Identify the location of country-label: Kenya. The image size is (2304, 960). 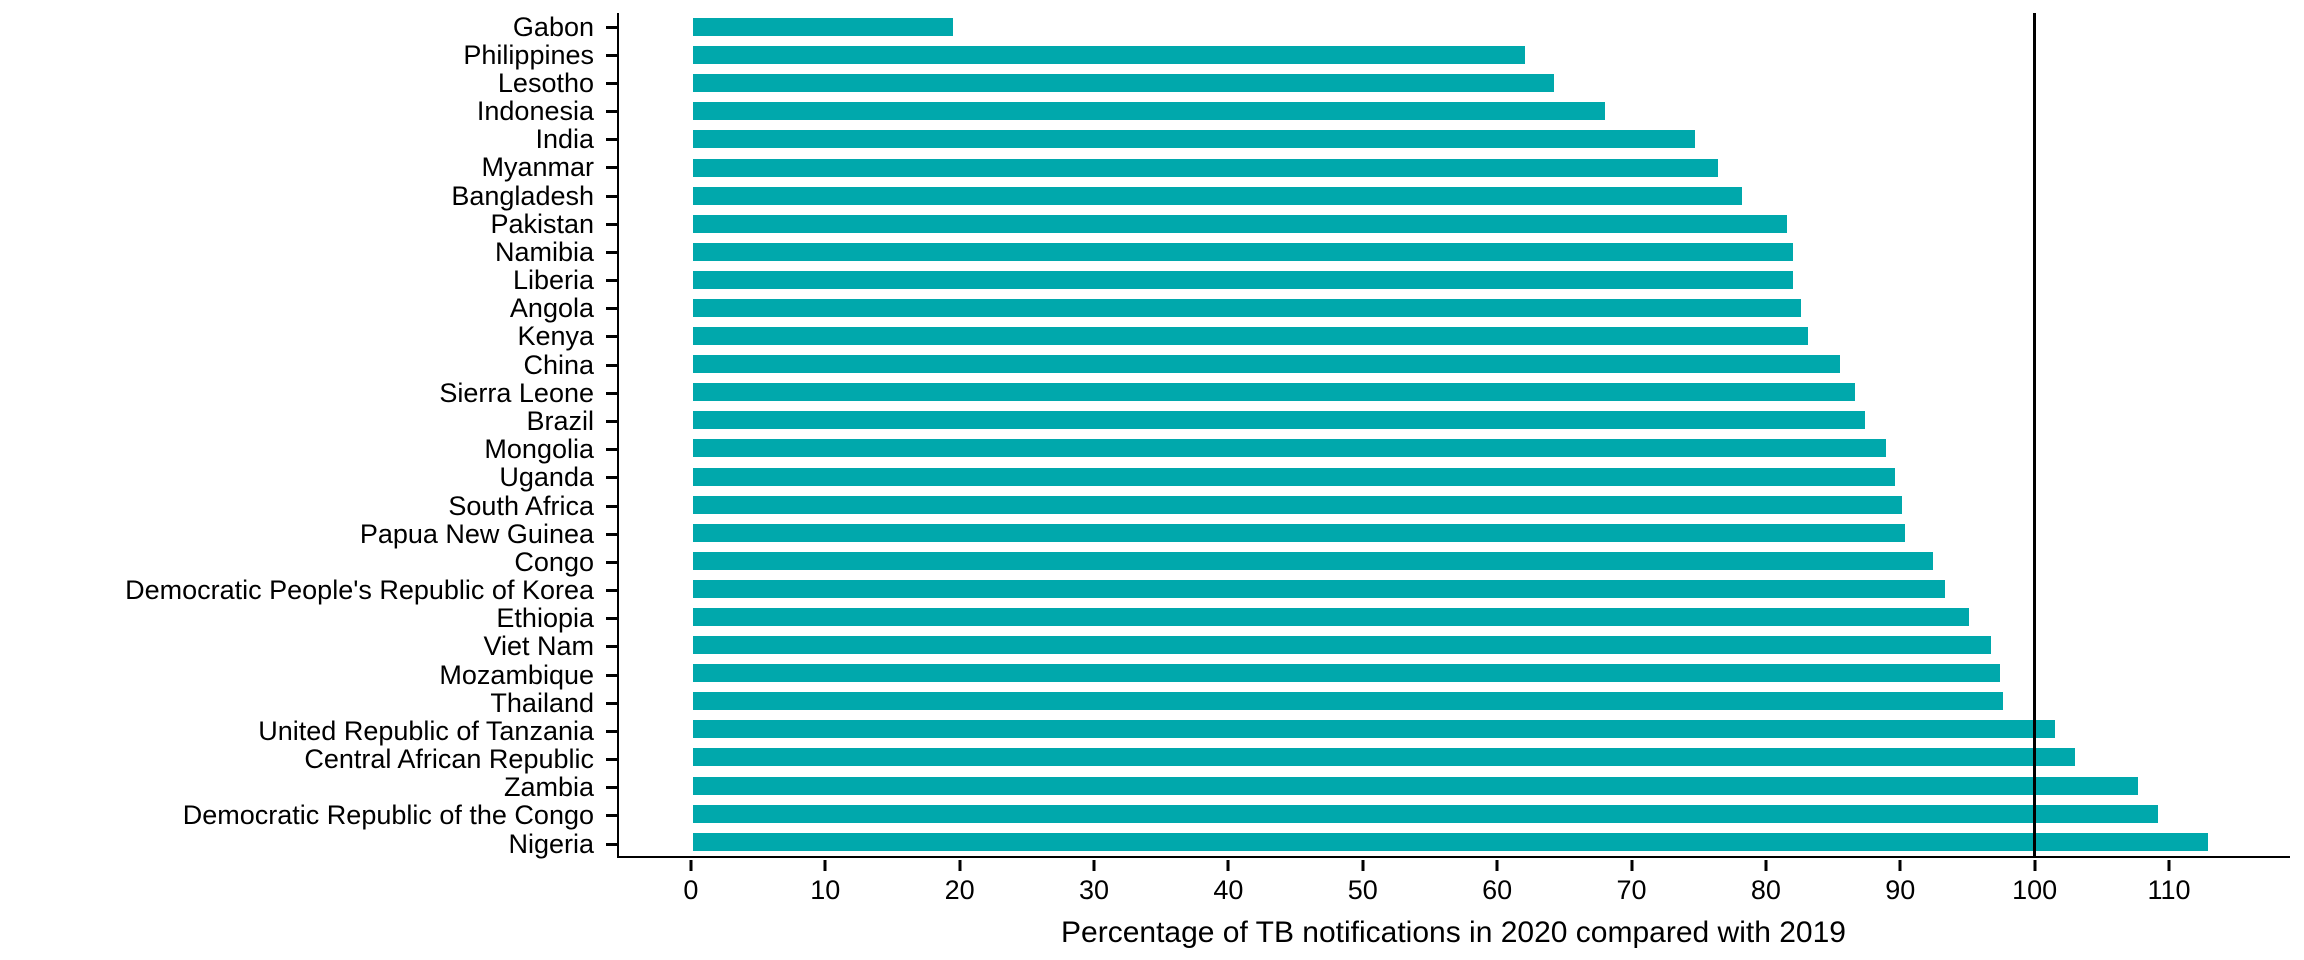
(555, 336).